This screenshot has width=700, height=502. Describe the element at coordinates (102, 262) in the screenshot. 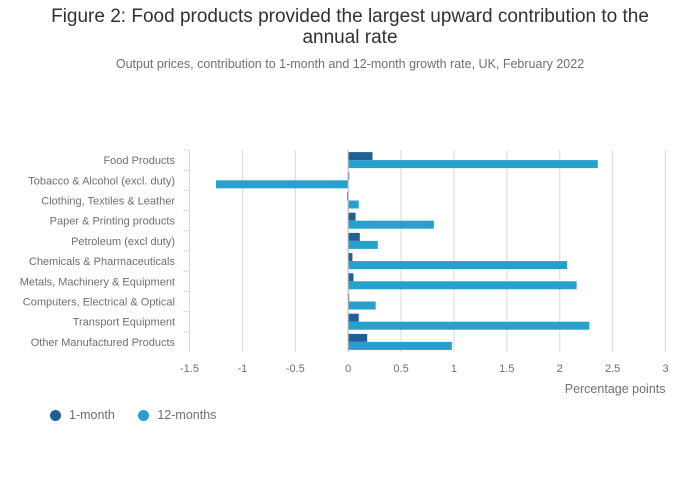

I see `y-tick-label: Chemicals & Pharmaceuticals` at that location.